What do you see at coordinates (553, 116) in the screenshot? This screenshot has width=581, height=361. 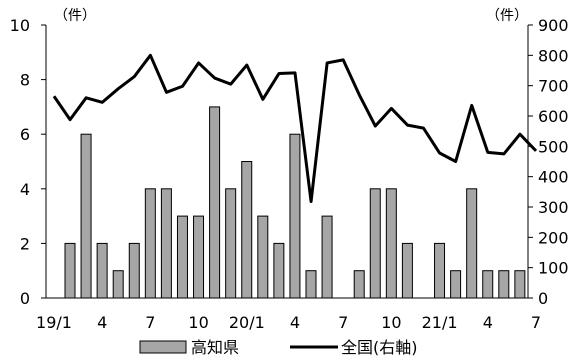 I see `right-tick-label-6: 600` at bounding box center [553, 116].